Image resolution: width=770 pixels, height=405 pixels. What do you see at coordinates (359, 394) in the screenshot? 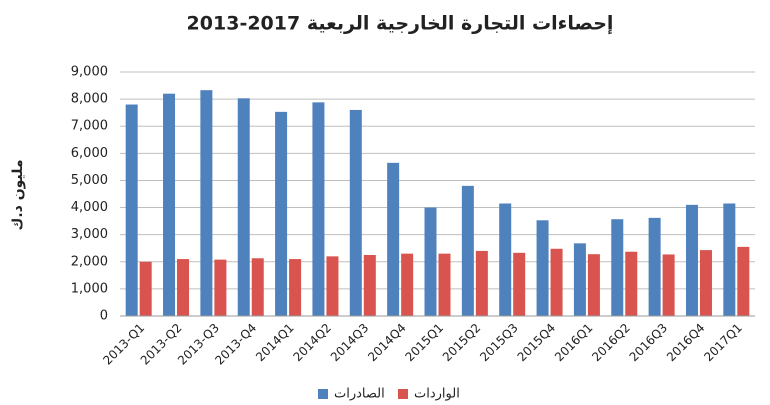
I see `legend-label: الصادرات` at bounding box center [359, 394].